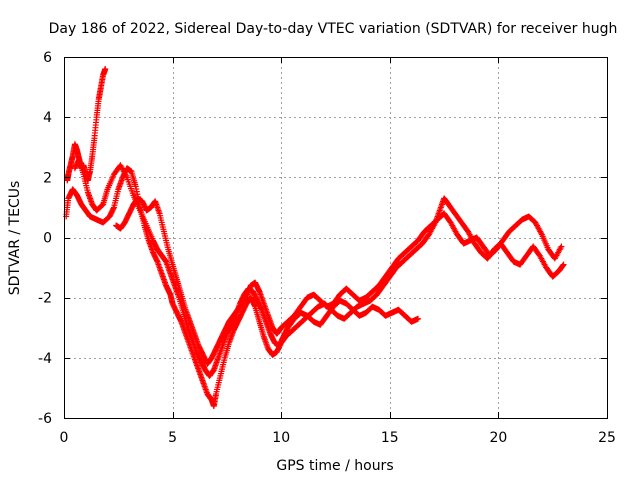 The image size is (640, 480). Describe the element at coordinates (47, 118) in the screenshot. I see `y-tick-label: 4` at that location.